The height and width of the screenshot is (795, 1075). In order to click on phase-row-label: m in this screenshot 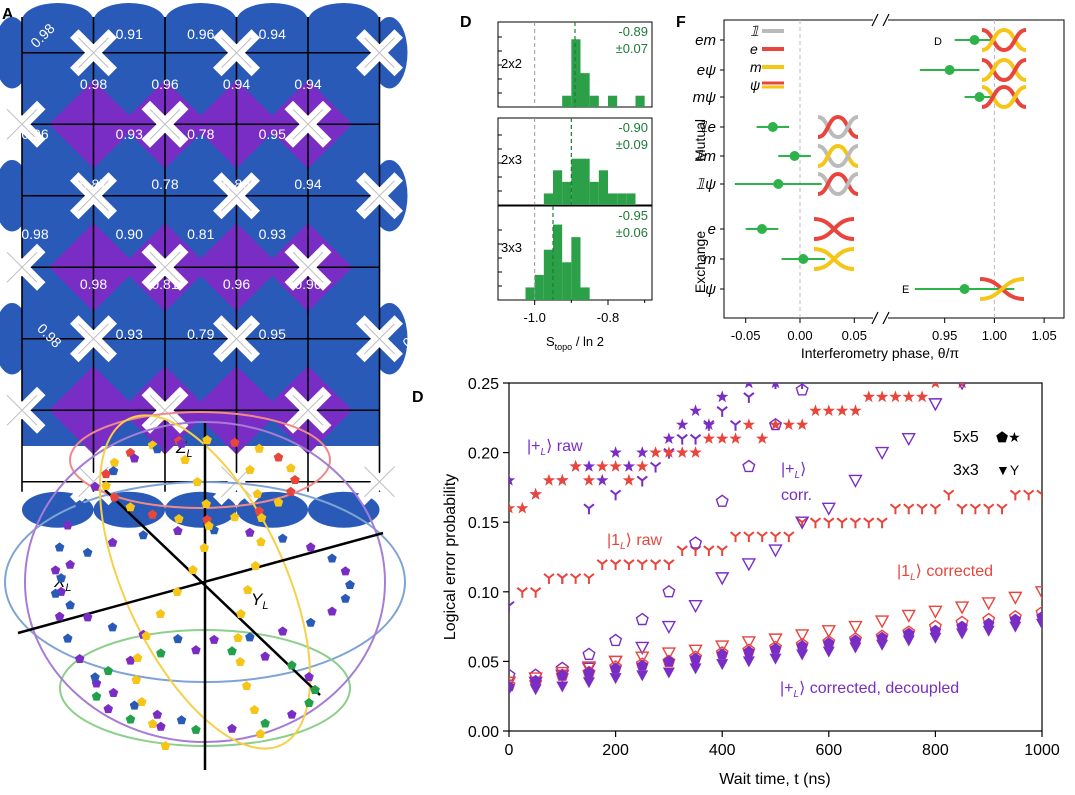, I will do `click(710, 259)`.